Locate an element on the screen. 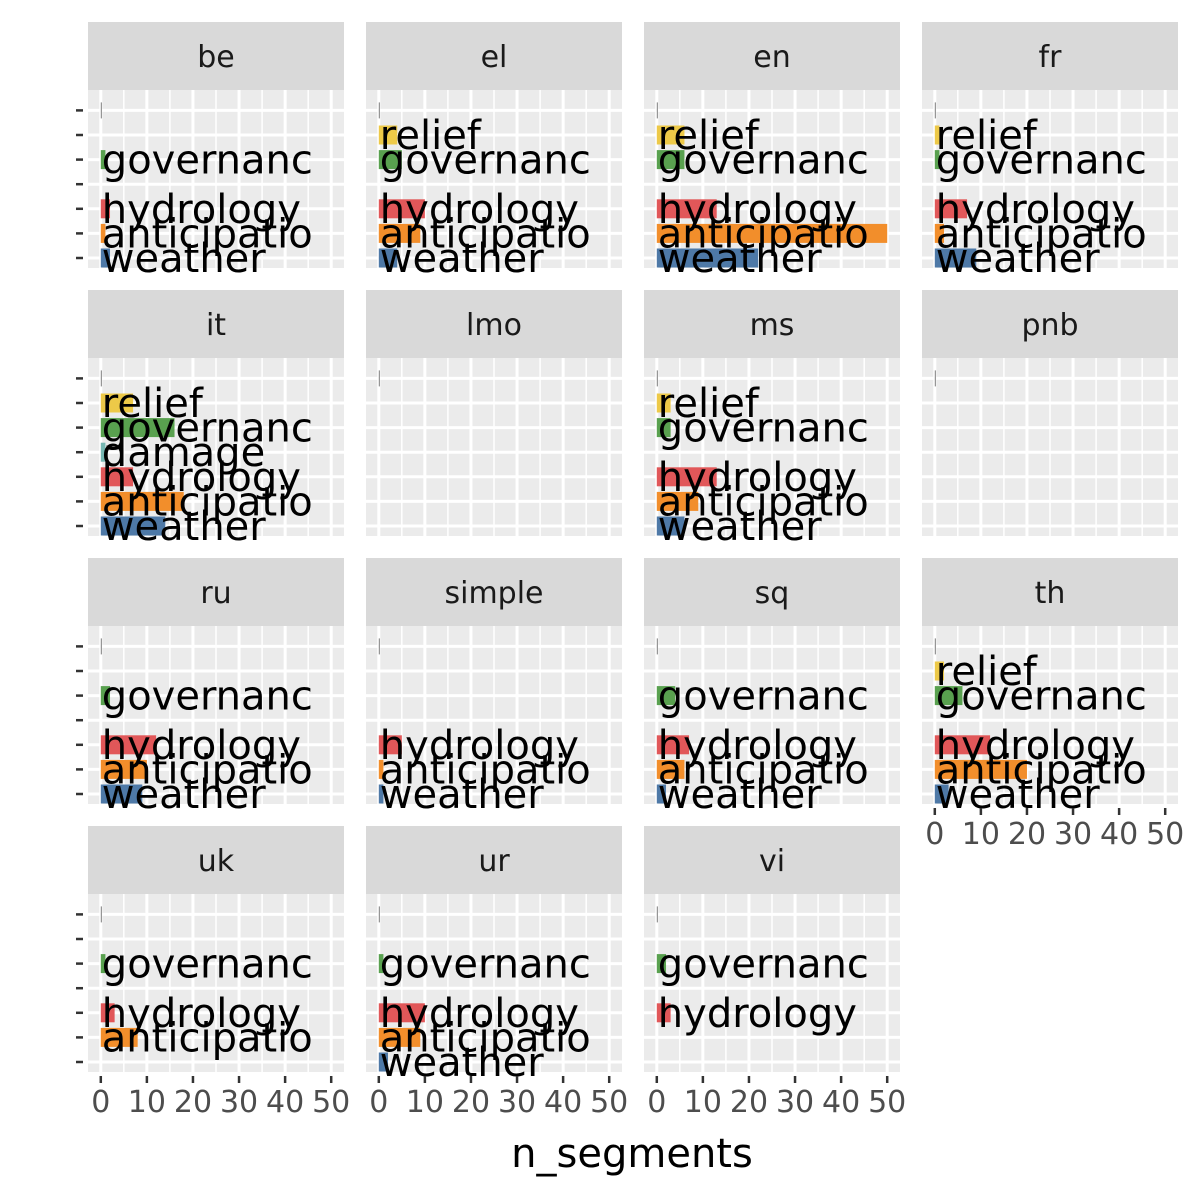 The height and width of the screenshot is (1200, 1200). facet-panel-lmo: lmo is located at coordinates (494, 413).